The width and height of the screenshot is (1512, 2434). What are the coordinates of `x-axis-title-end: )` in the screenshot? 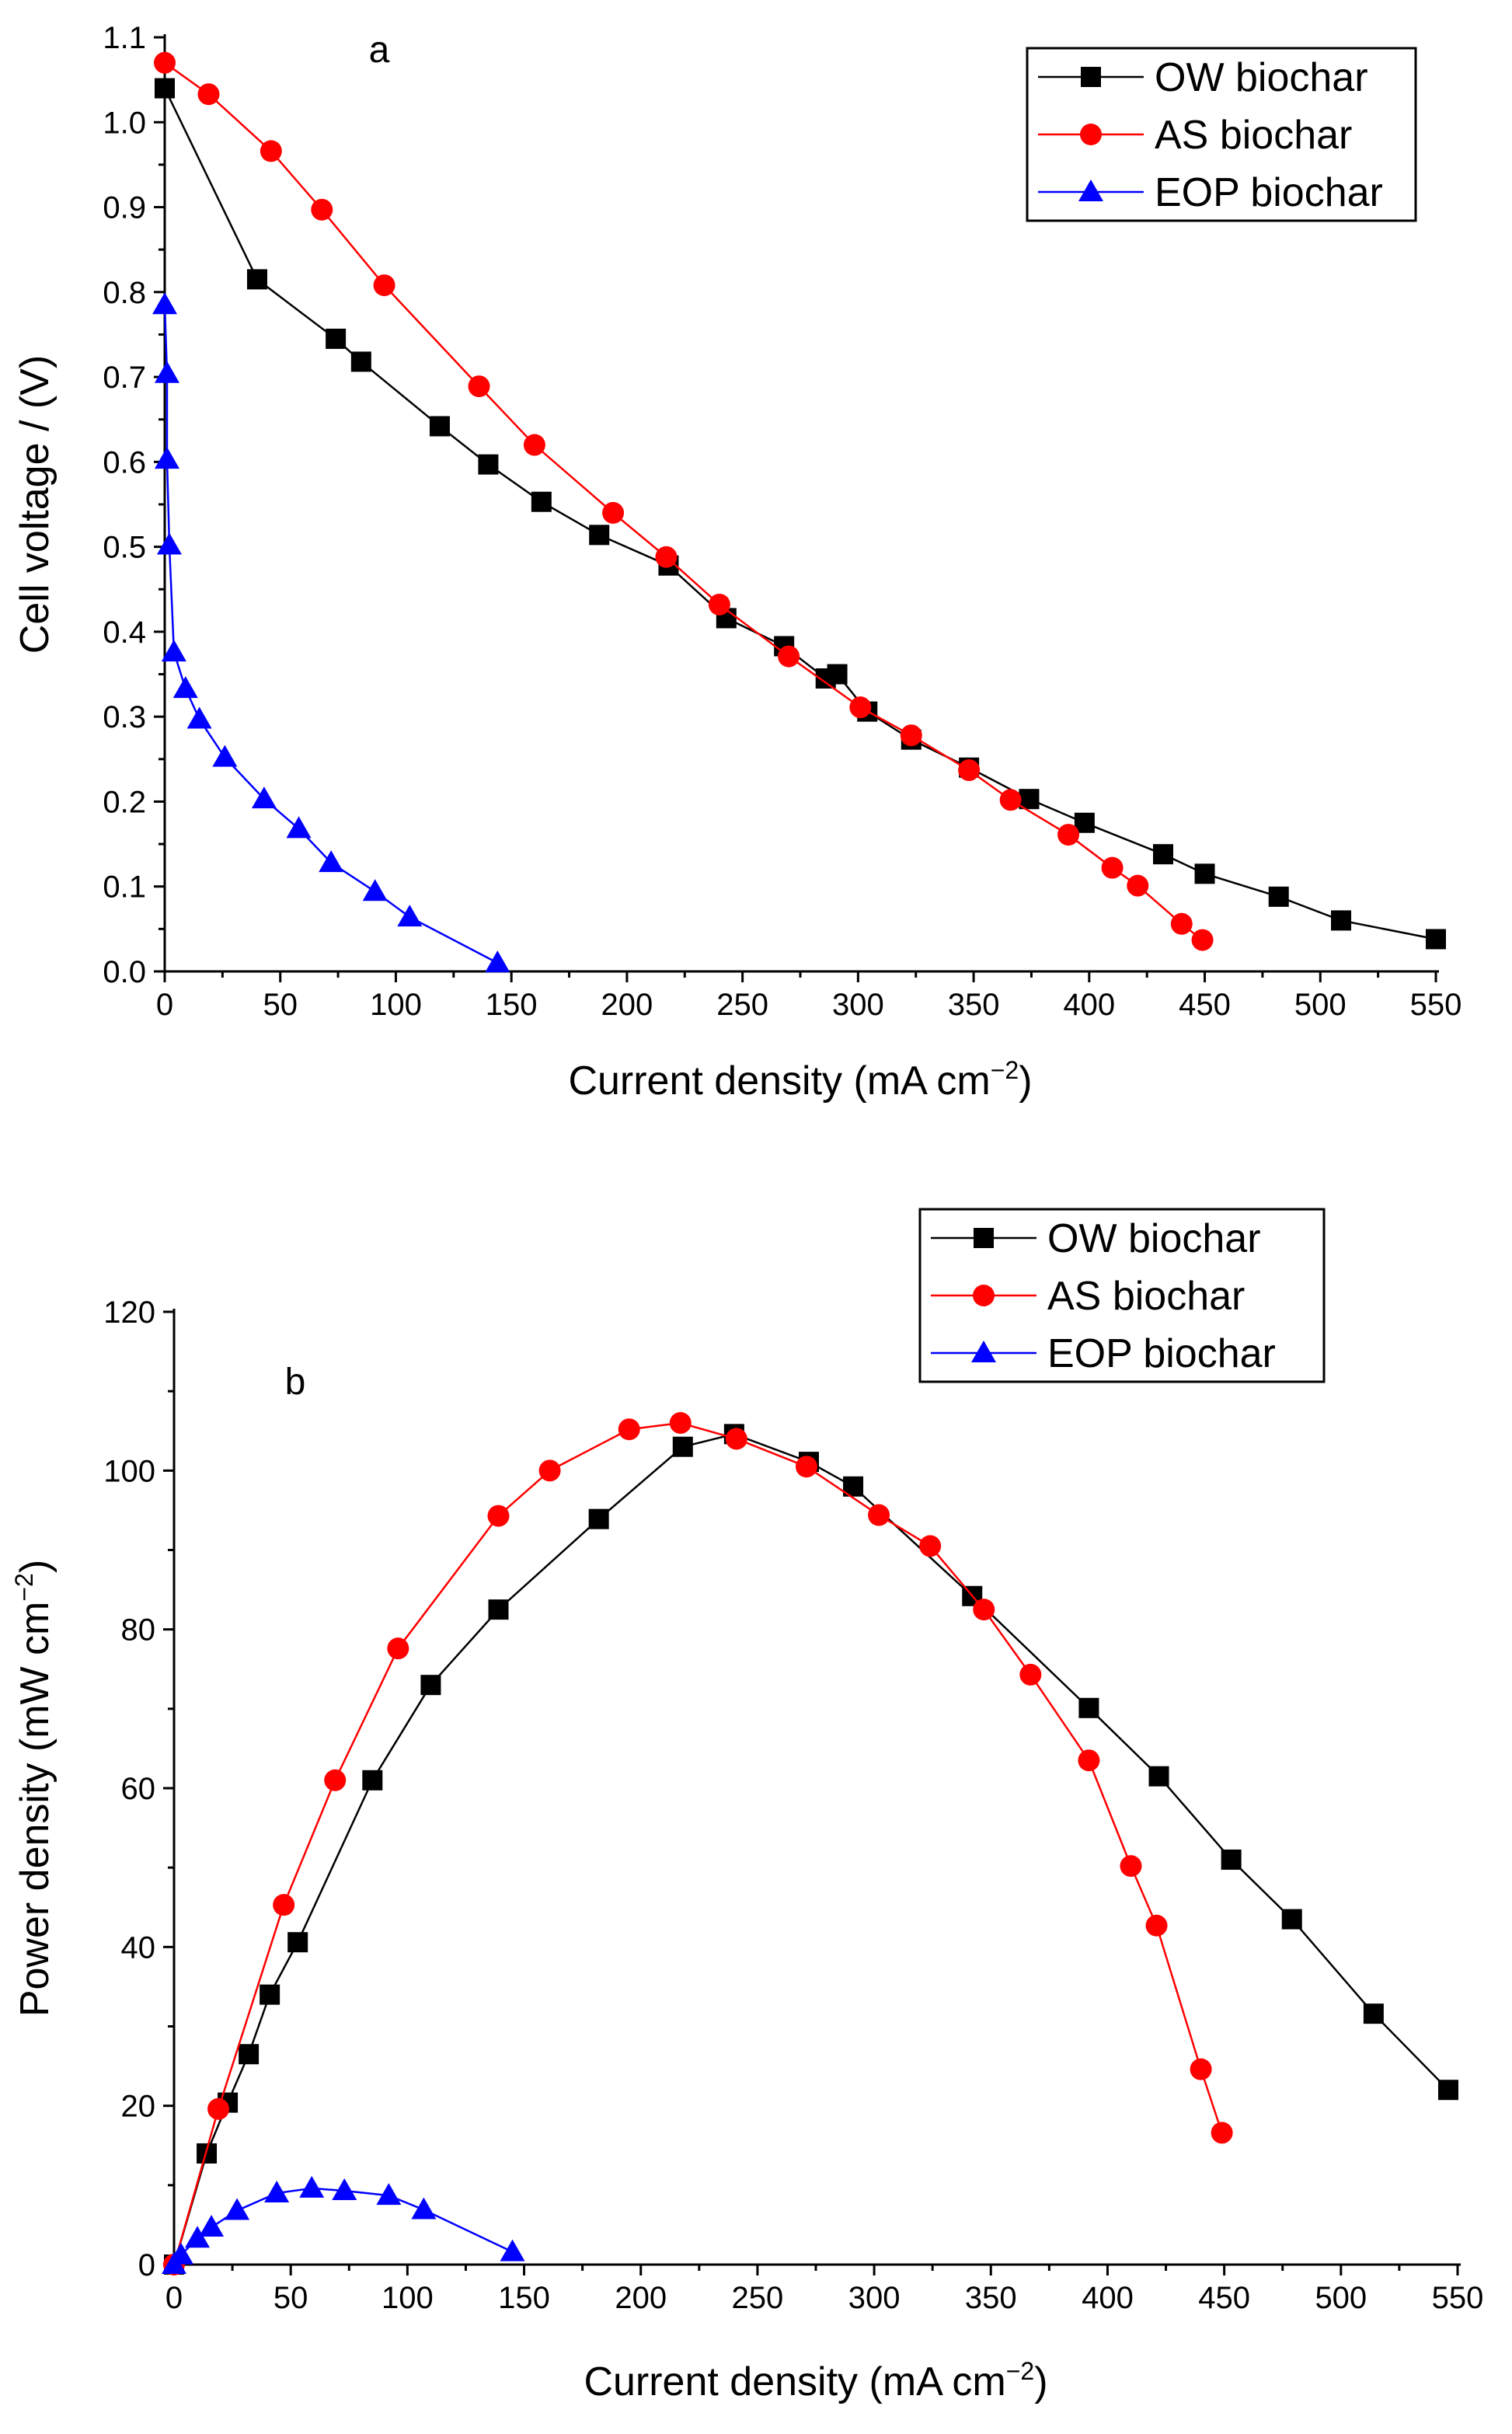 It's located at (1040, 2382).